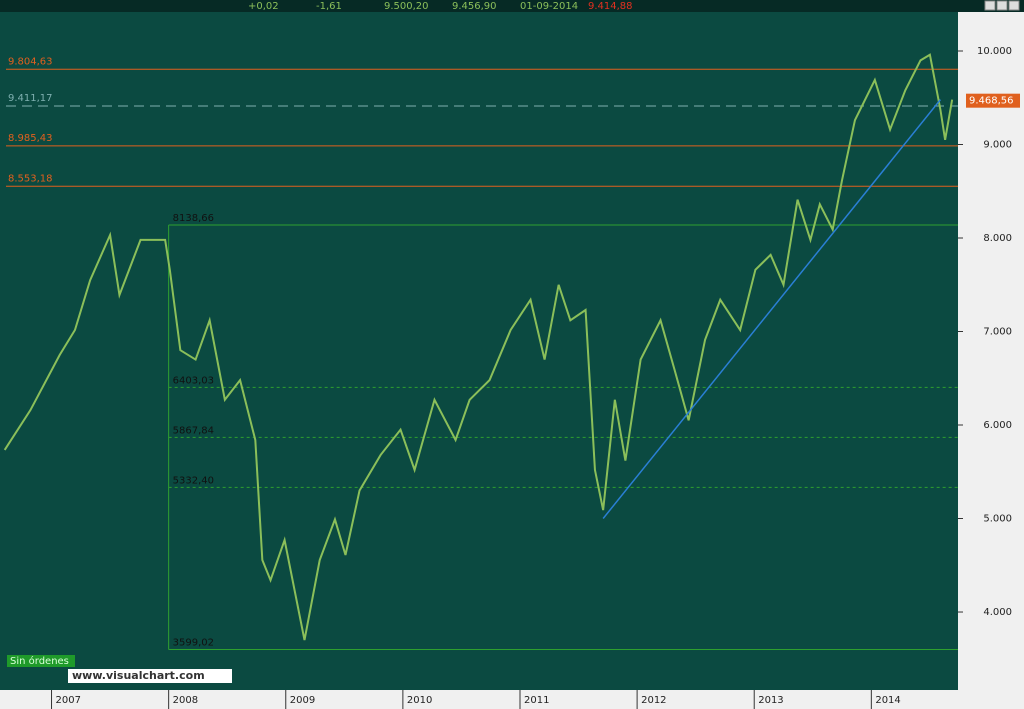 The image size is (1024, 709). I want to click on x-tick-label: 2009, so click(302, 700).